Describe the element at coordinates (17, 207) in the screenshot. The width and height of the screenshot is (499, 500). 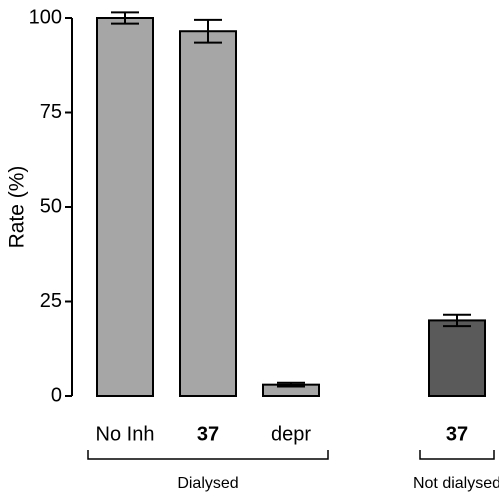
I see `y-axis-label: Rate (%)` at that location.